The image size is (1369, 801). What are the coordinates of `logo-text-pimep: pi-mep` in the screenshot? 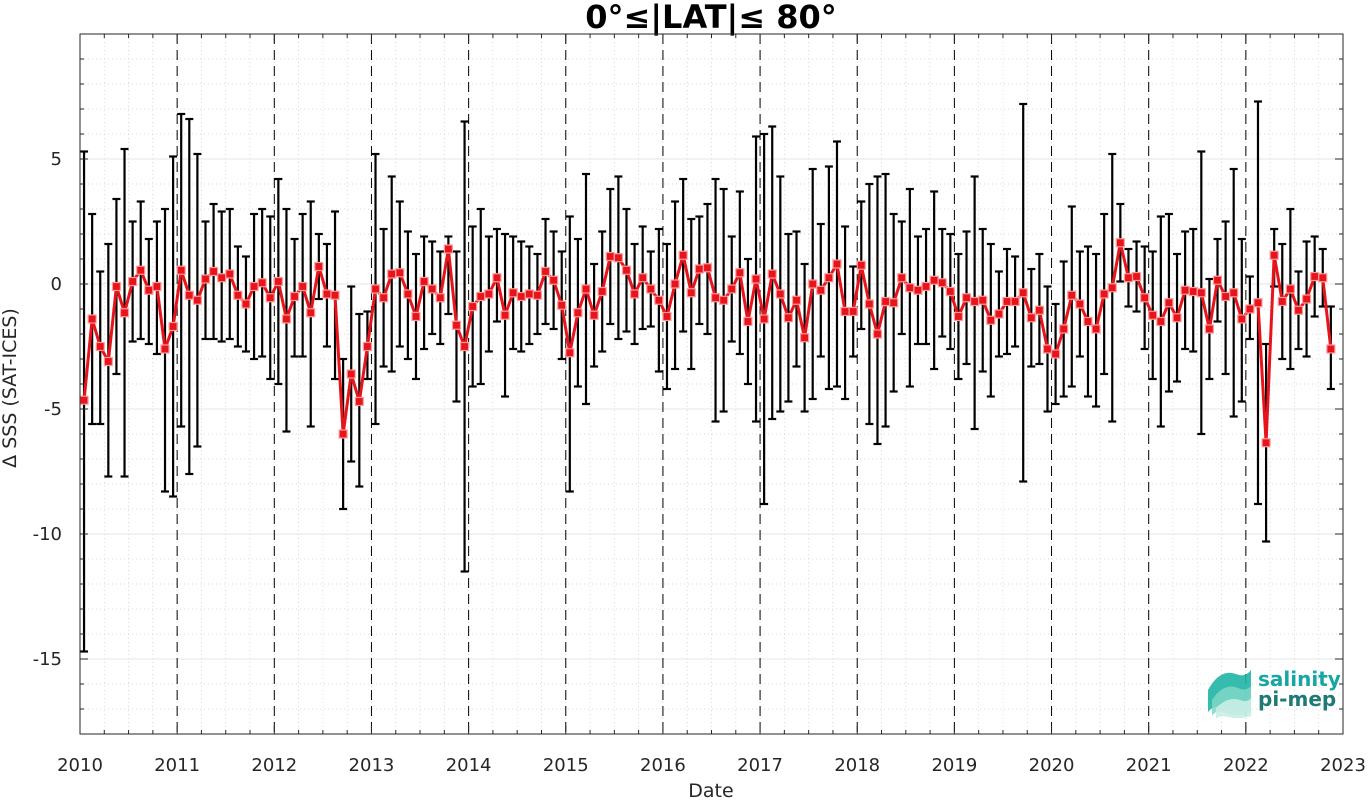 It's located at (1297, 699).